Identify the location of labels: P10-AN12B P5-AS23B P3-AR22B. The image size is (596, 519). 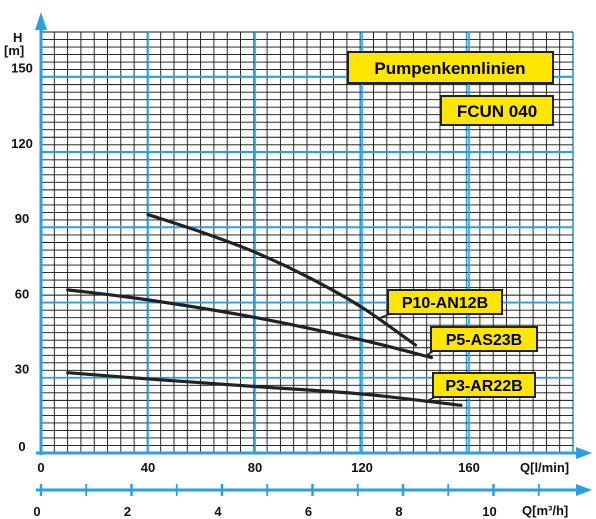
(458, 346).